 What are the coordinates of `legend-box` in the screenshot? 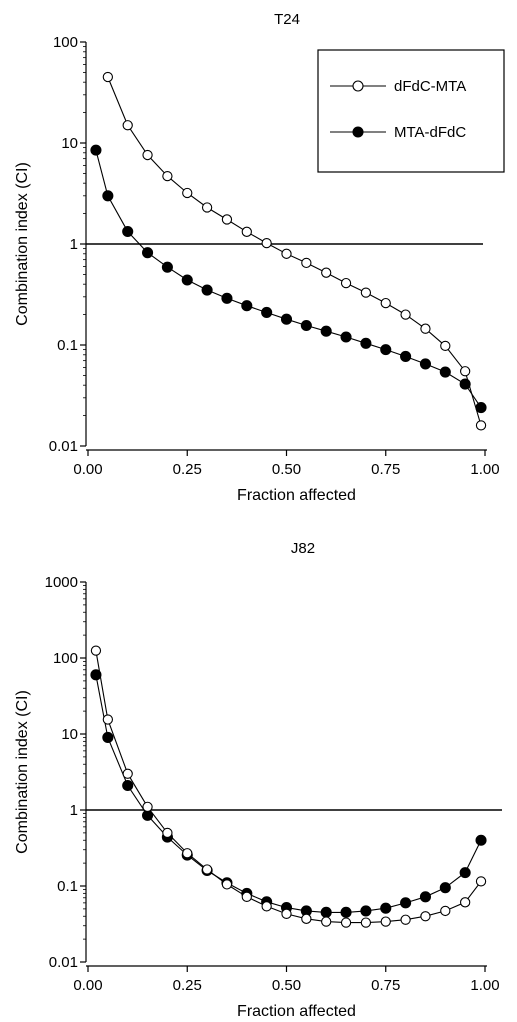 It's located at (411, 111).